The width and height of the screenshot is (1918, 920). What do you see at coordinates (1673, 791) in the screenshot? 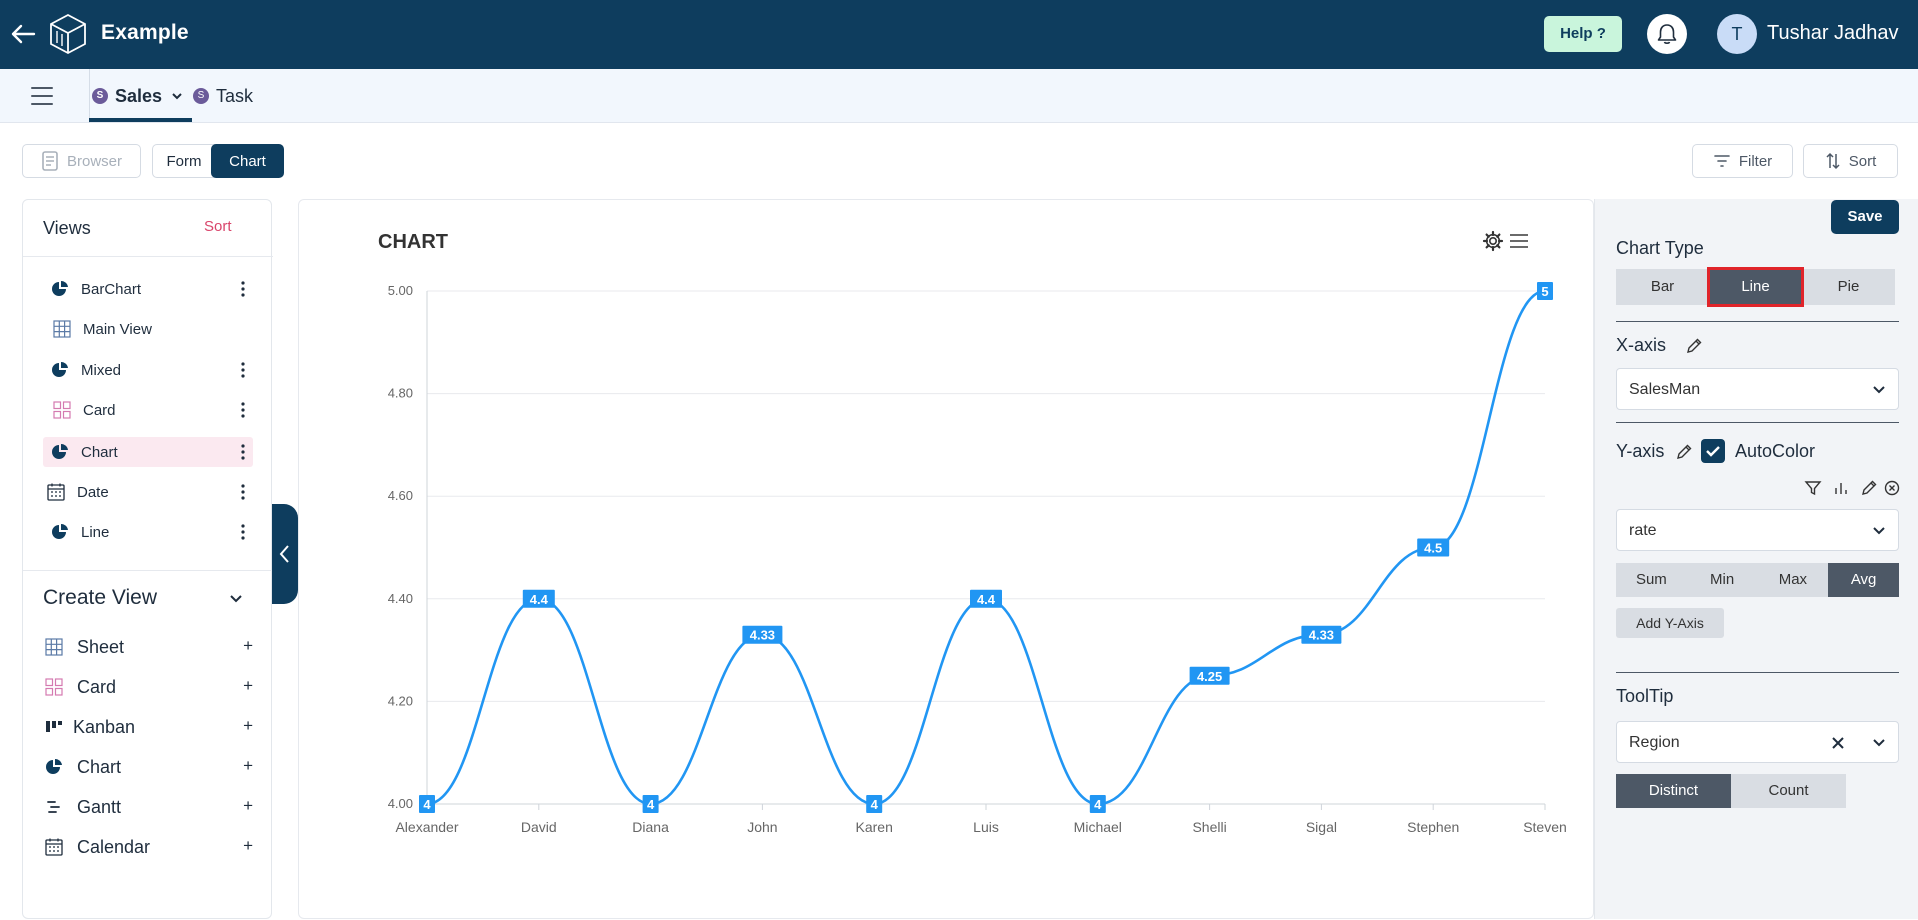
I see `tooltip-mode-distinct: Distinct` at bounding box center [1673, 791].